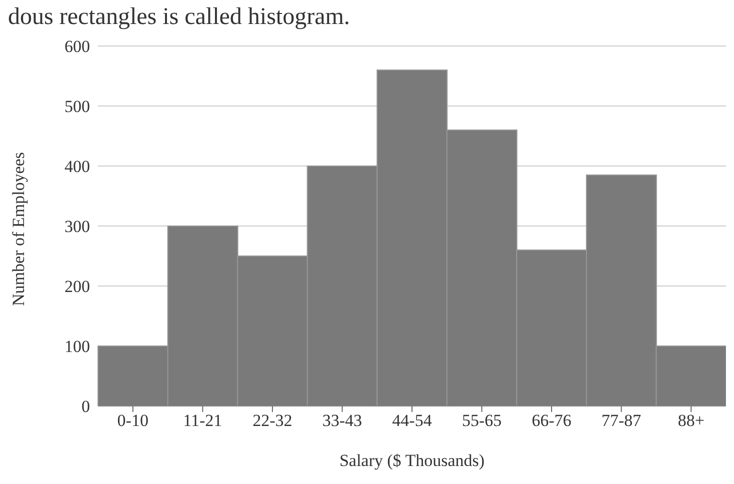  What do you see at coordinates (412, 460) in the screenshot?
I see `x-axis-title: Salary ($ Thousands)` at bounding box center [412, 460].